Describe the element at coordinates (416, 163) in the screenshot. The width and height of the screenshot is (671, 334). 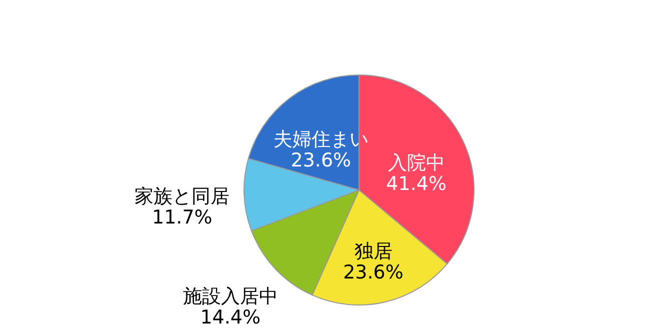
I see `slice-label: 入院中` at that location.